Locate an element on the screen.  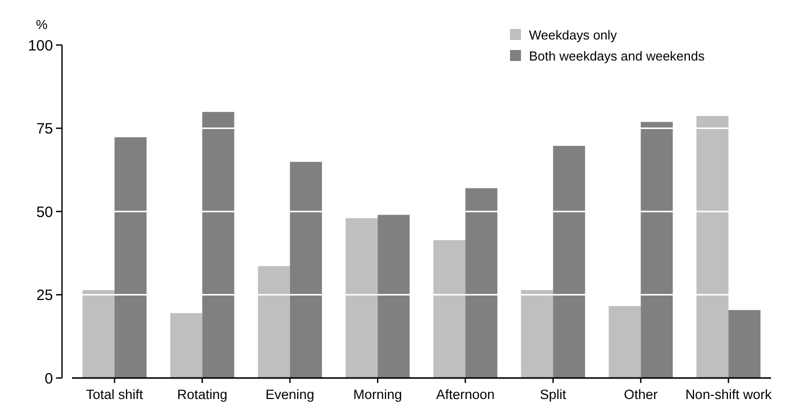
x-tick-label: Afternoon is located at coordinates (465, 394).